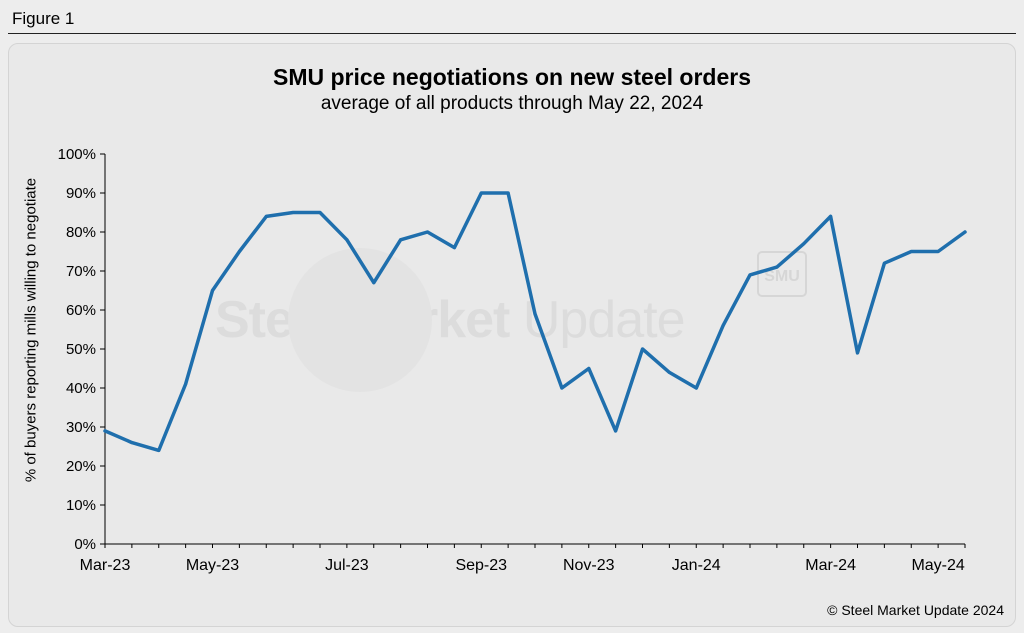 The height and width of the screenshot is (633, 1024). What do you see at coordinates (589, 565) in the screenshot?
I see `x-tick-label: Nov-23` at bounding box center [589, 565].